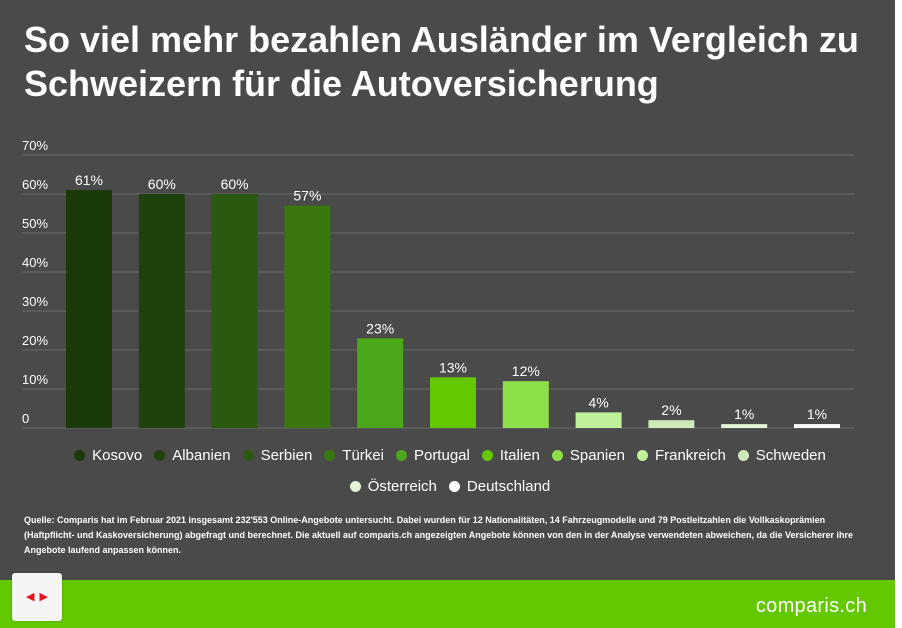 The image size is (902, 628). Describe the element at coordinates (30, 596) in the screenshot. I see `prev-arrow-icon: ◀` at that location.